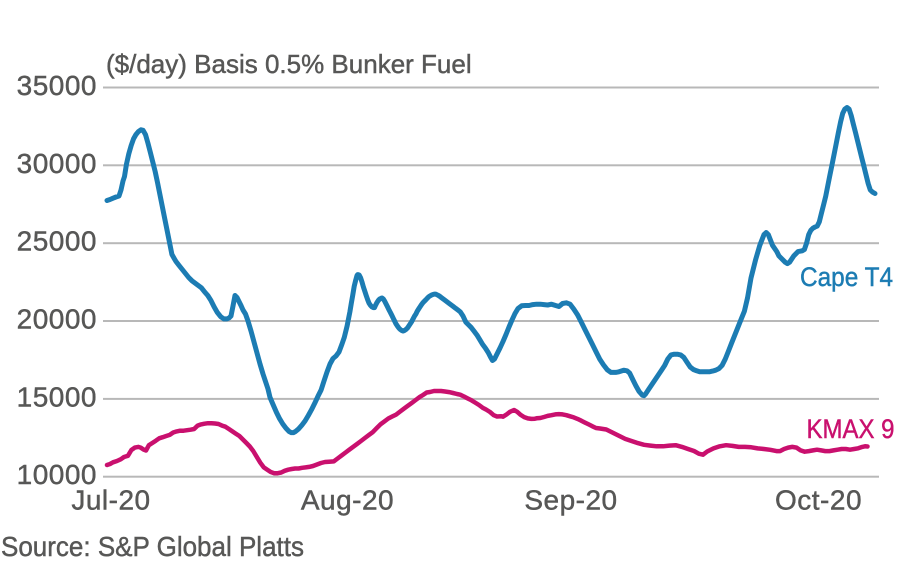 The height and width of the screenshot is (569, 904). Describe the element at coordinates (851, 429) in the screenshot. I see `svg-text: KMAX 9` at that location.